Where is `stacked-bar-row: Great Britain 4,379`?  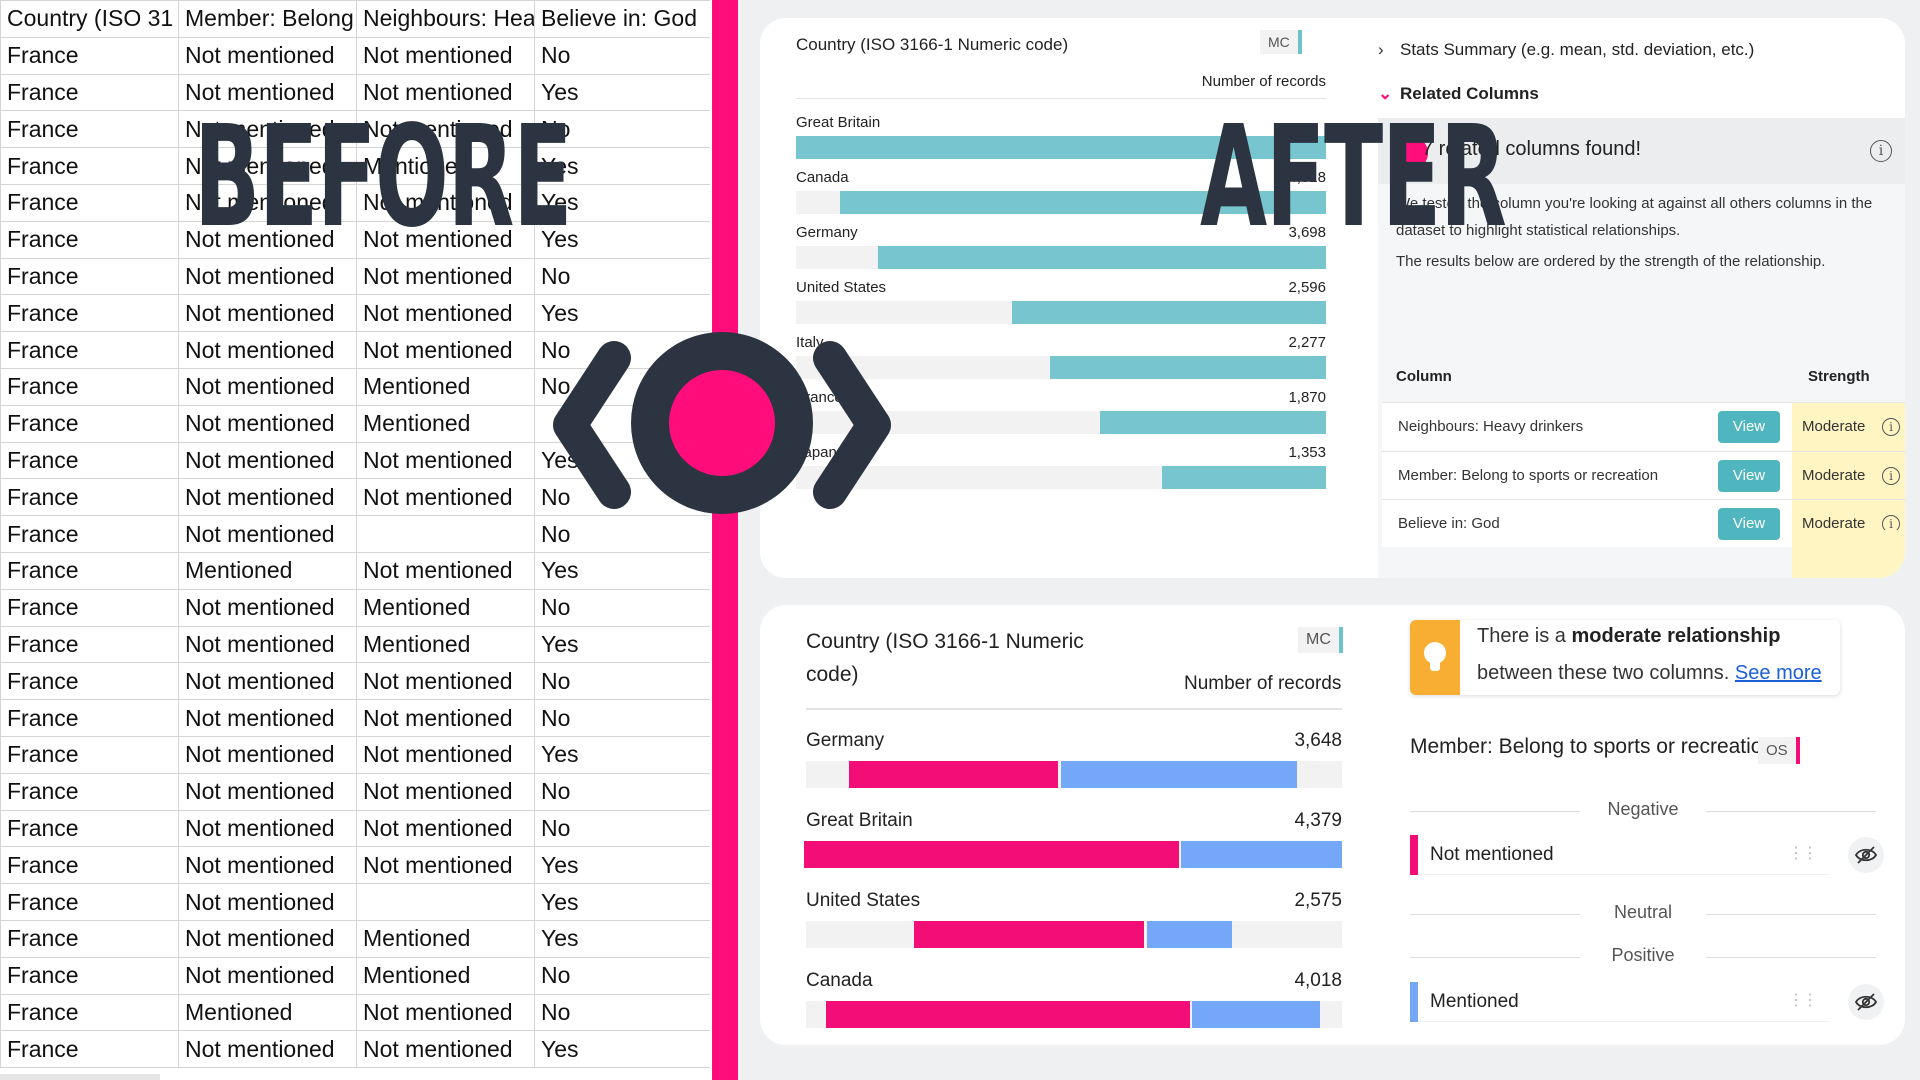
stacked-bar-row: Great Britain 4,379 is located at coordinates (1072, 845).